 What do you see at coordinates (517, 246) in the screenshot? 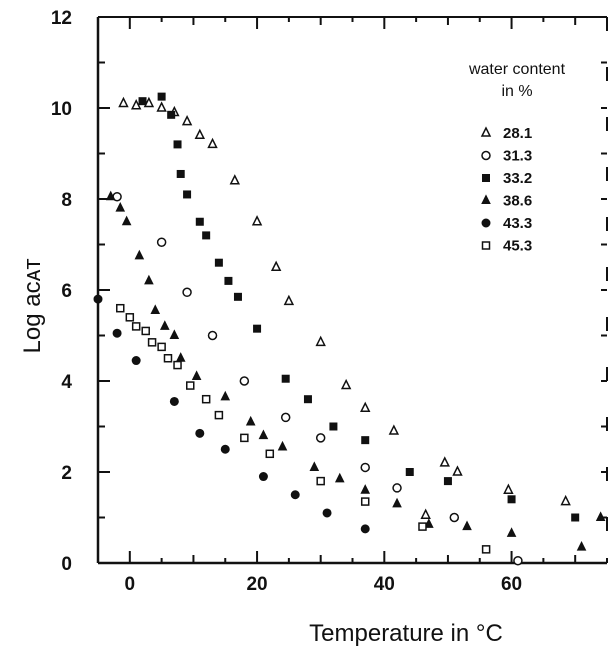
I see `legend-label: 45.3` at bounding box center [517, 246].